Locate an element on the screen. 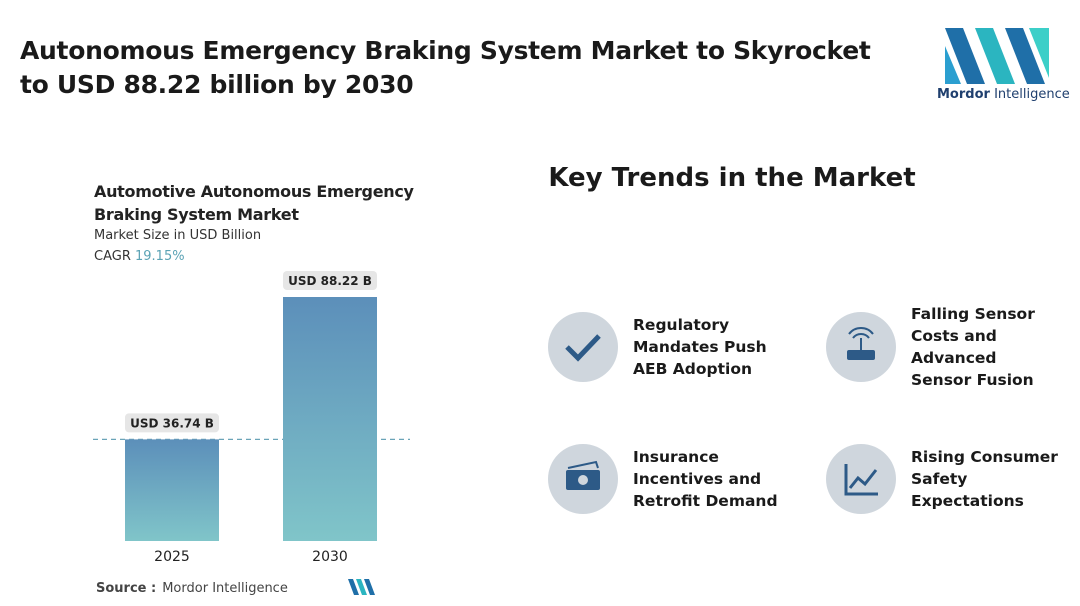 This screenshot has height=606, width=1080. trend-icons is located at coordinates (722, 413).